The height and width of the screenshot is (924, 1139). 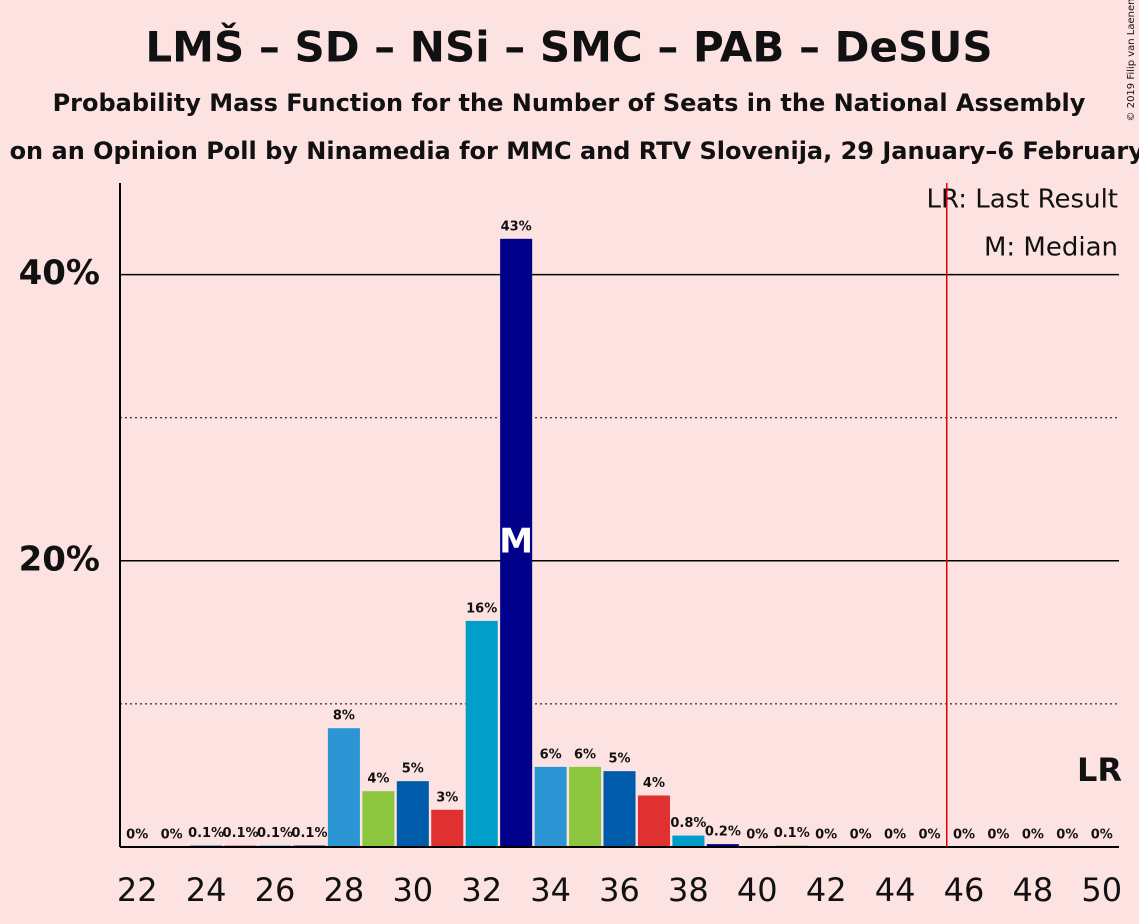 I want to click on x-tick-label: 50, so click(x=1101, y=890).